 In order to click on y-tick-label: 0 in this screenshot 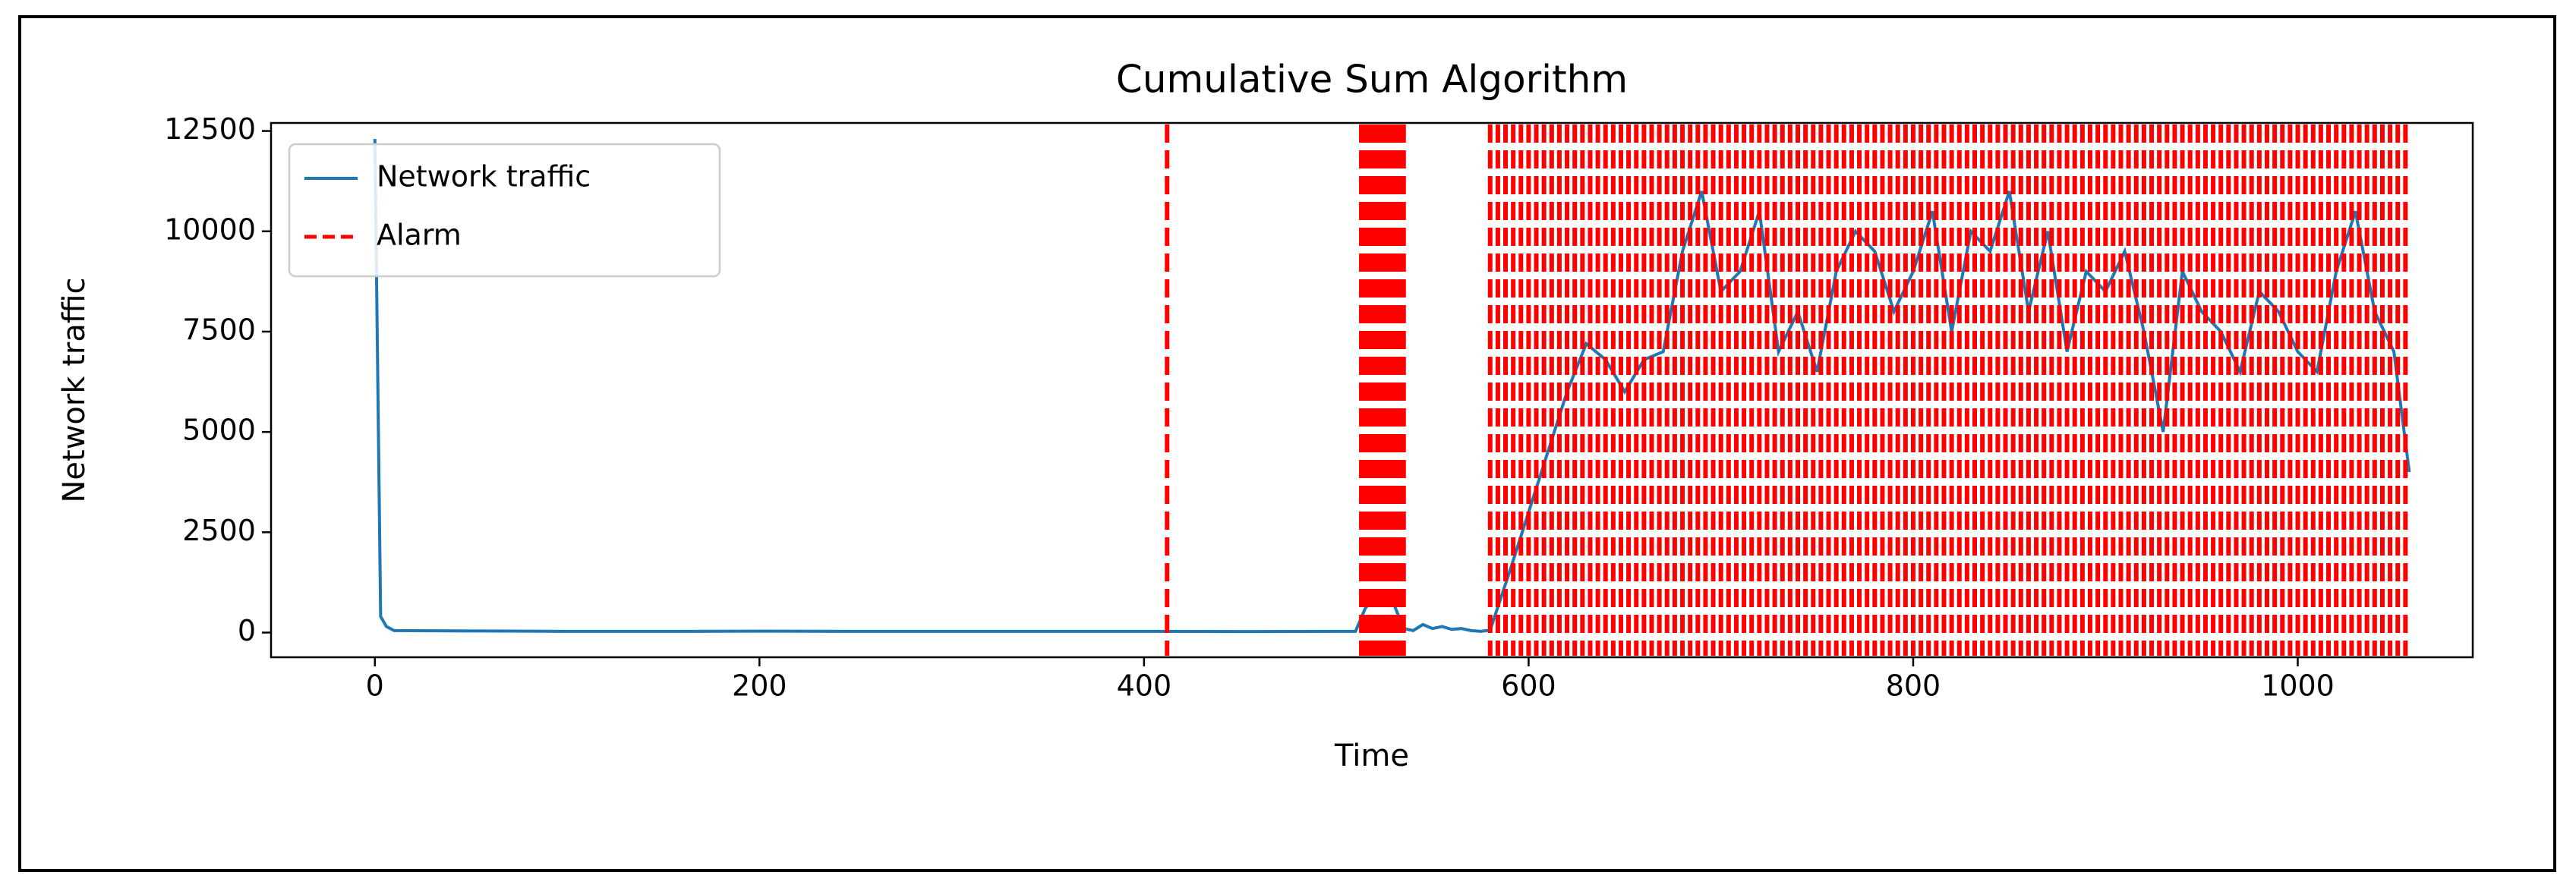, I will do `click(247, 630)`.